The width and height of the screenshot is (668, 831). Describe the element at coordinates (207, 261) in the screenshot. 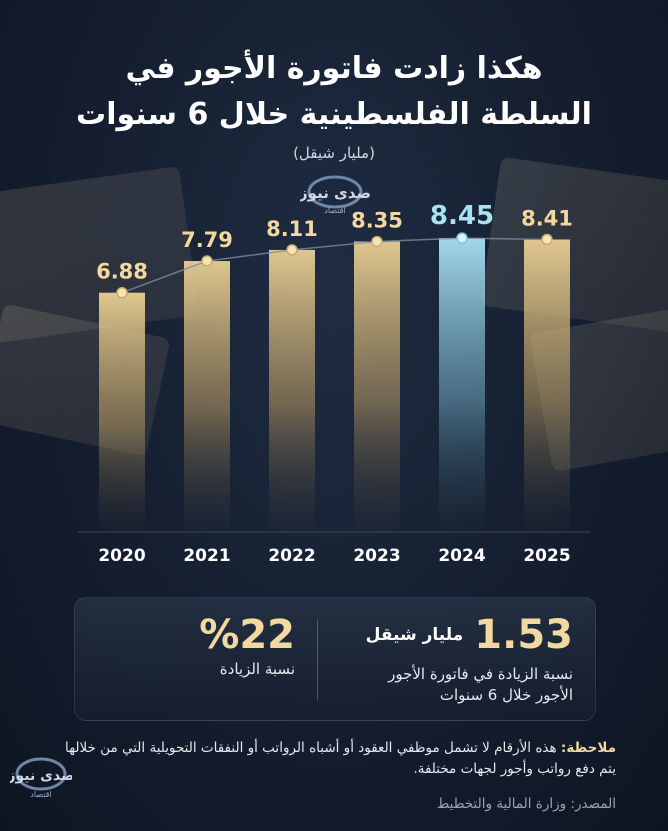

I see `point-2021` at that location.